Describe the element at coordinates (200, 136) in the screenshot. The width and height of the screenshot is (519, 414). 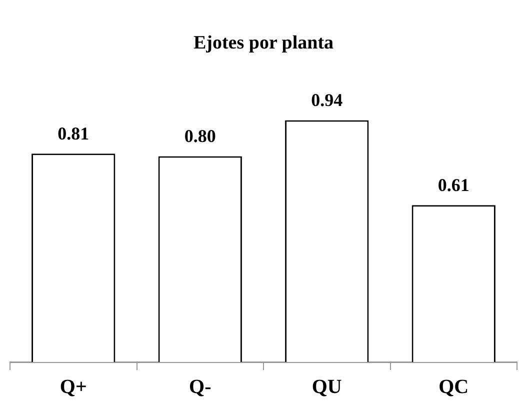
I see `data-label: 0.80` at that location.